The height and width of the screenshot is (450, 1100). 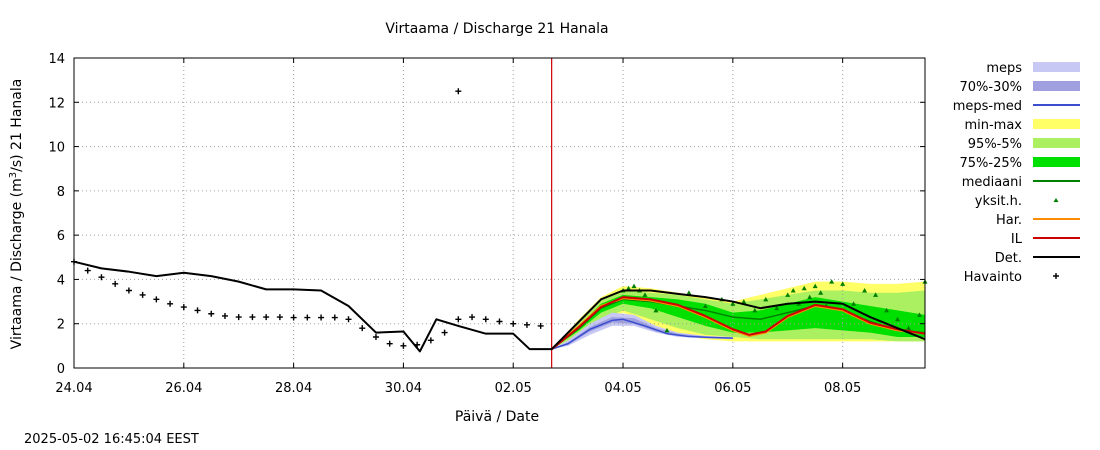 I want to click on legend-label: Det., so click(x=1008, y=258).